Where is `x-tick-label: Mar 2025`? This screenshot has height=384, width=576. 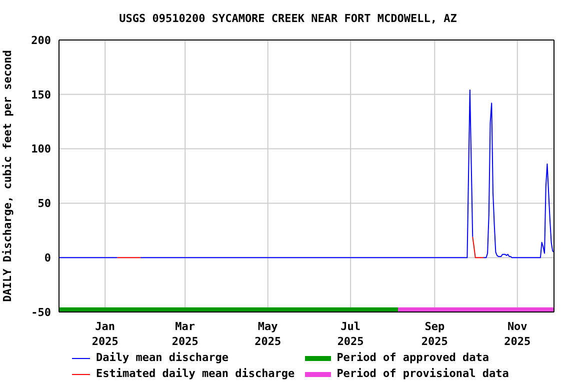 x-tick-label: Mar 2025 is located at coordinates (185, 334).